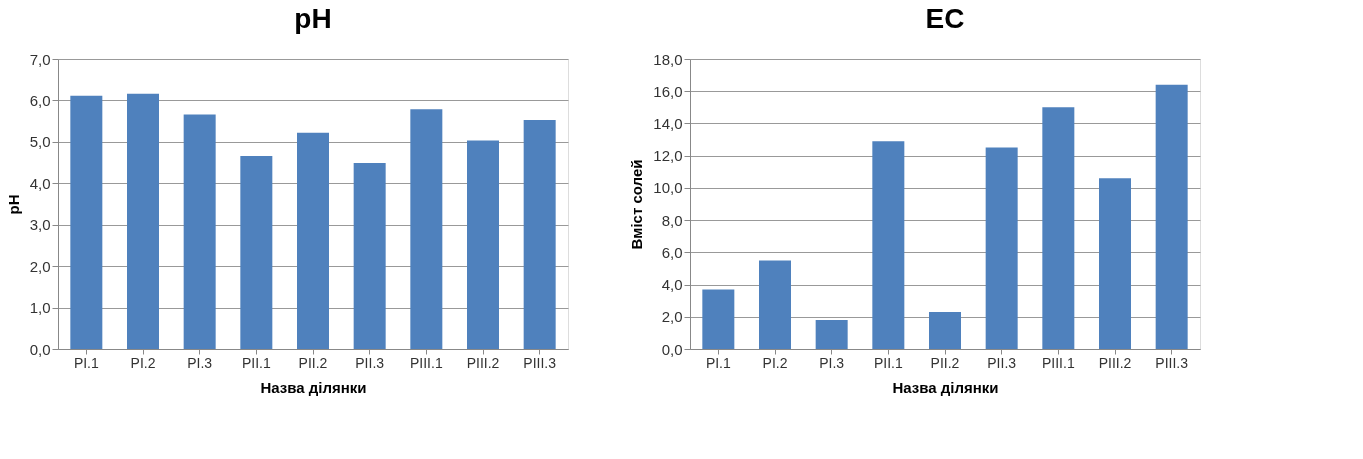 Image resolution: width=1363 pixels, height=459 pixels. What do you see at coordinates (668, 188) in the screenshot?
I see `y-tick-label: 10,0` at bounding box center [668, 188].